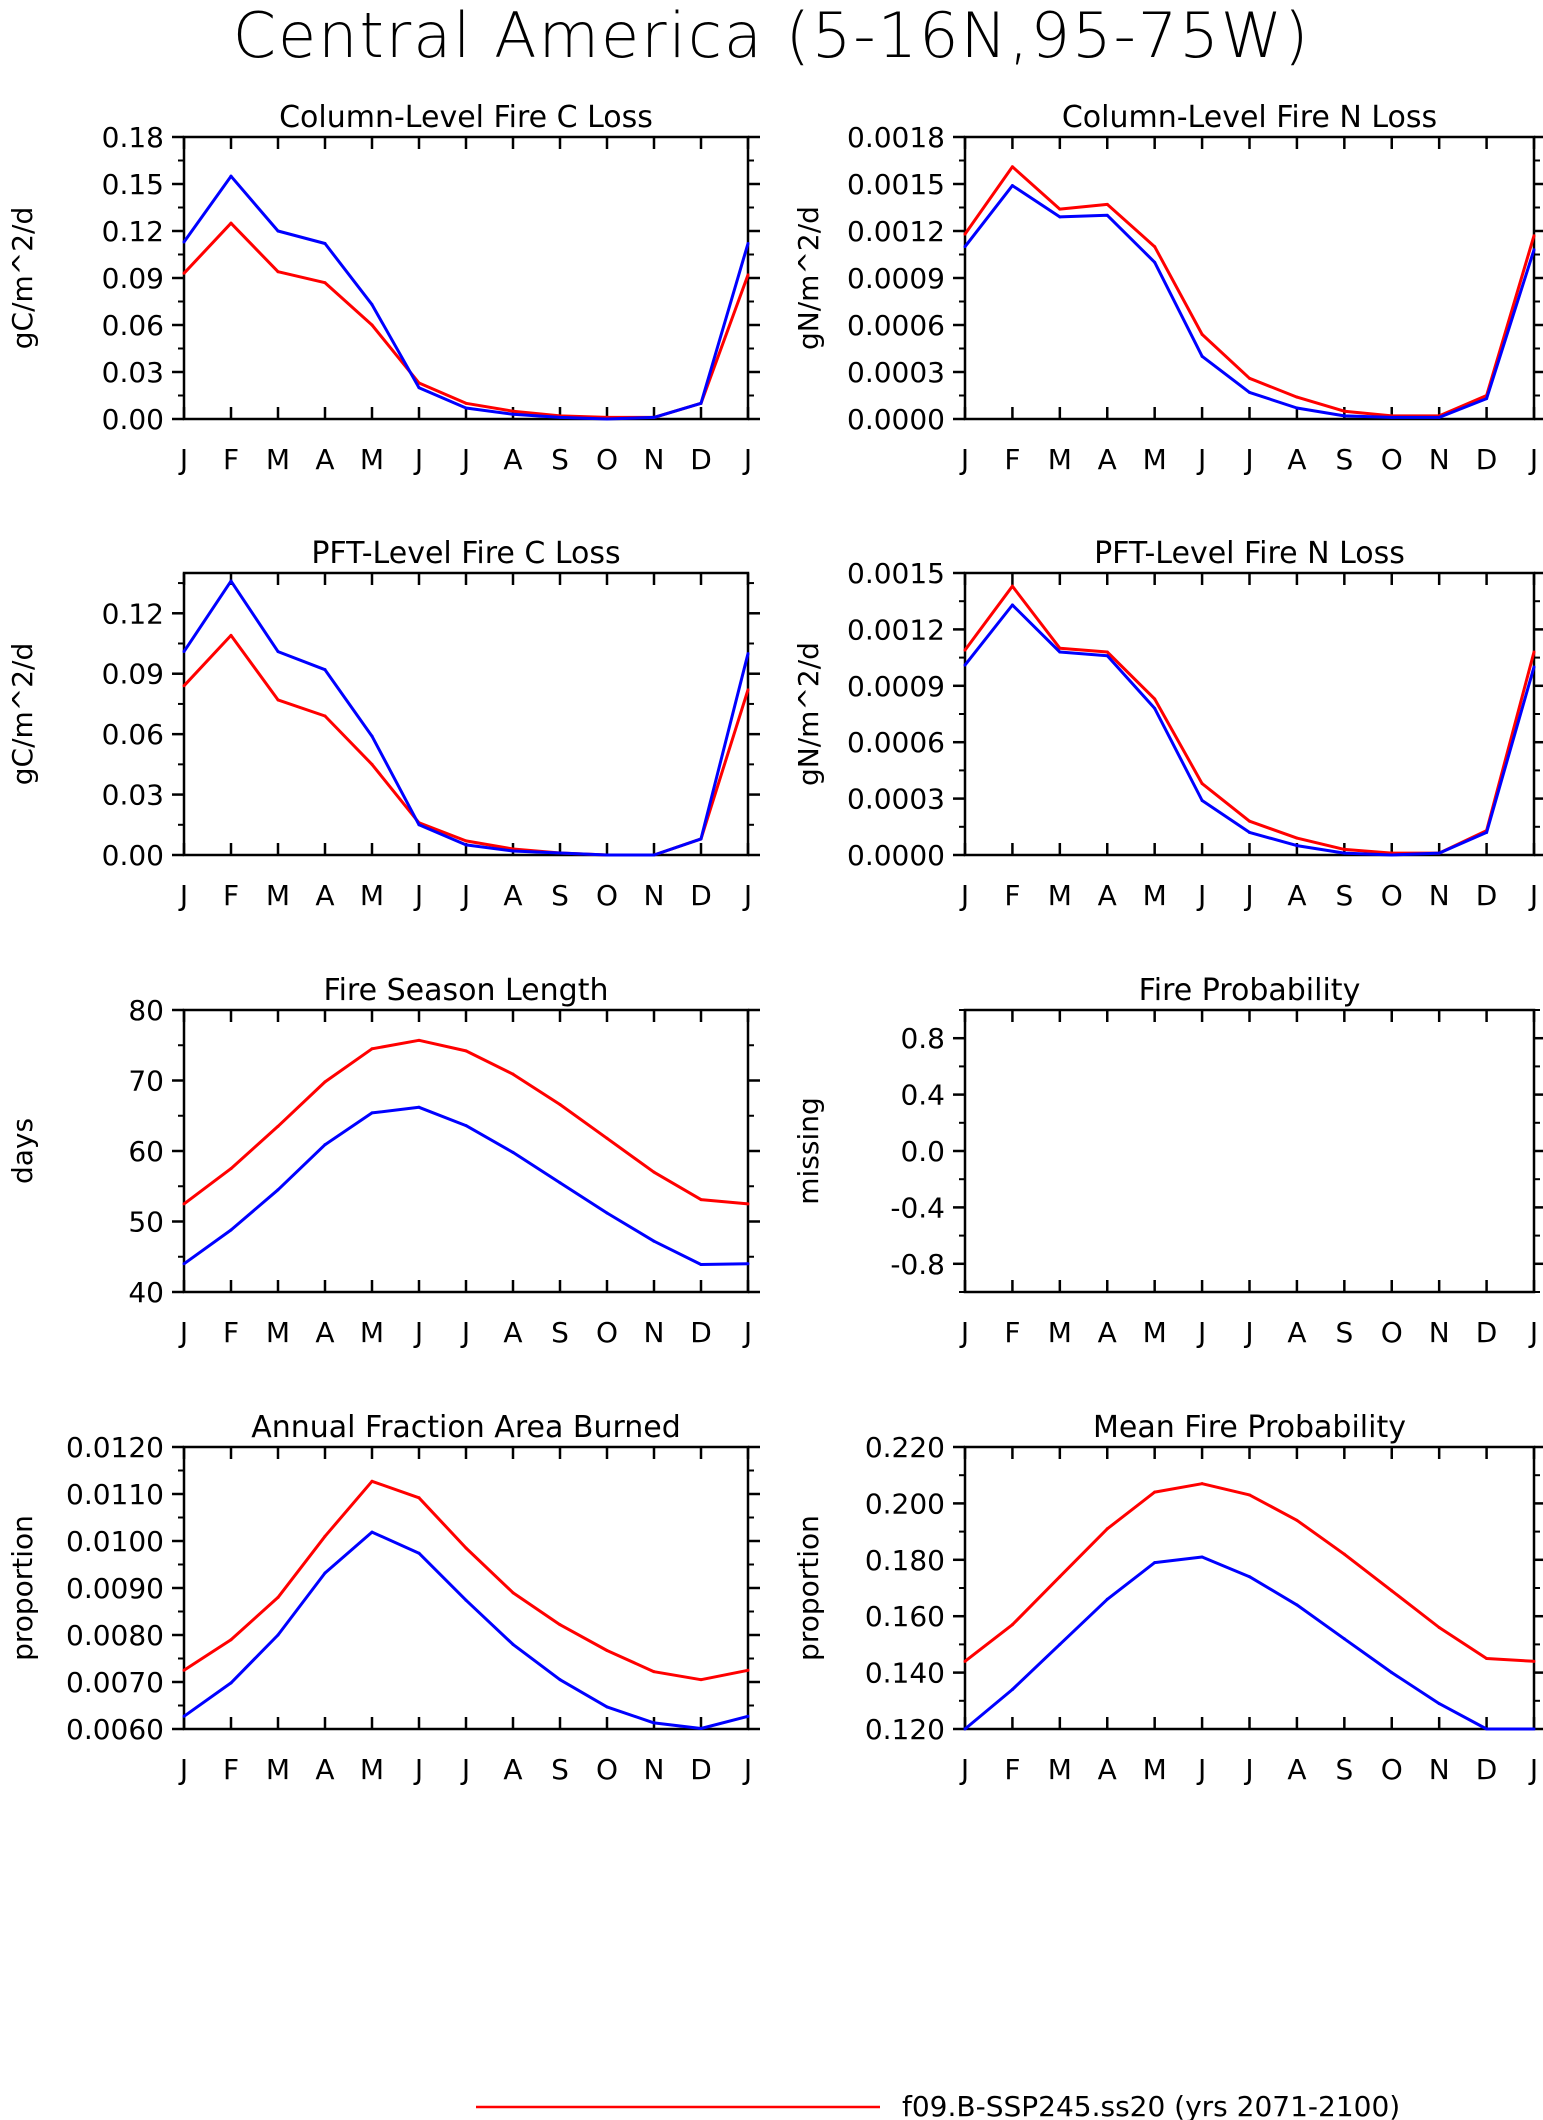  Describe the element at coordinates (896, 629) in the screenshot. I see `y-tick-label: 0.0012` at that location.